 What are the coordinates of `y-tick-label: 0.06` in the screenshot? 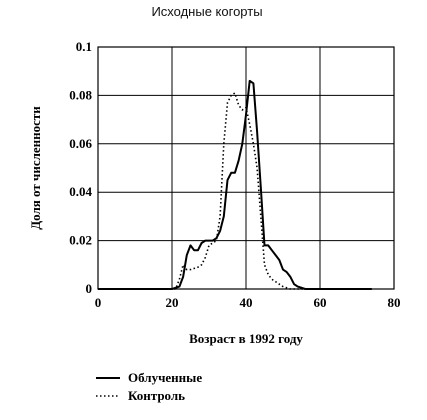 It's located at (80, 143).